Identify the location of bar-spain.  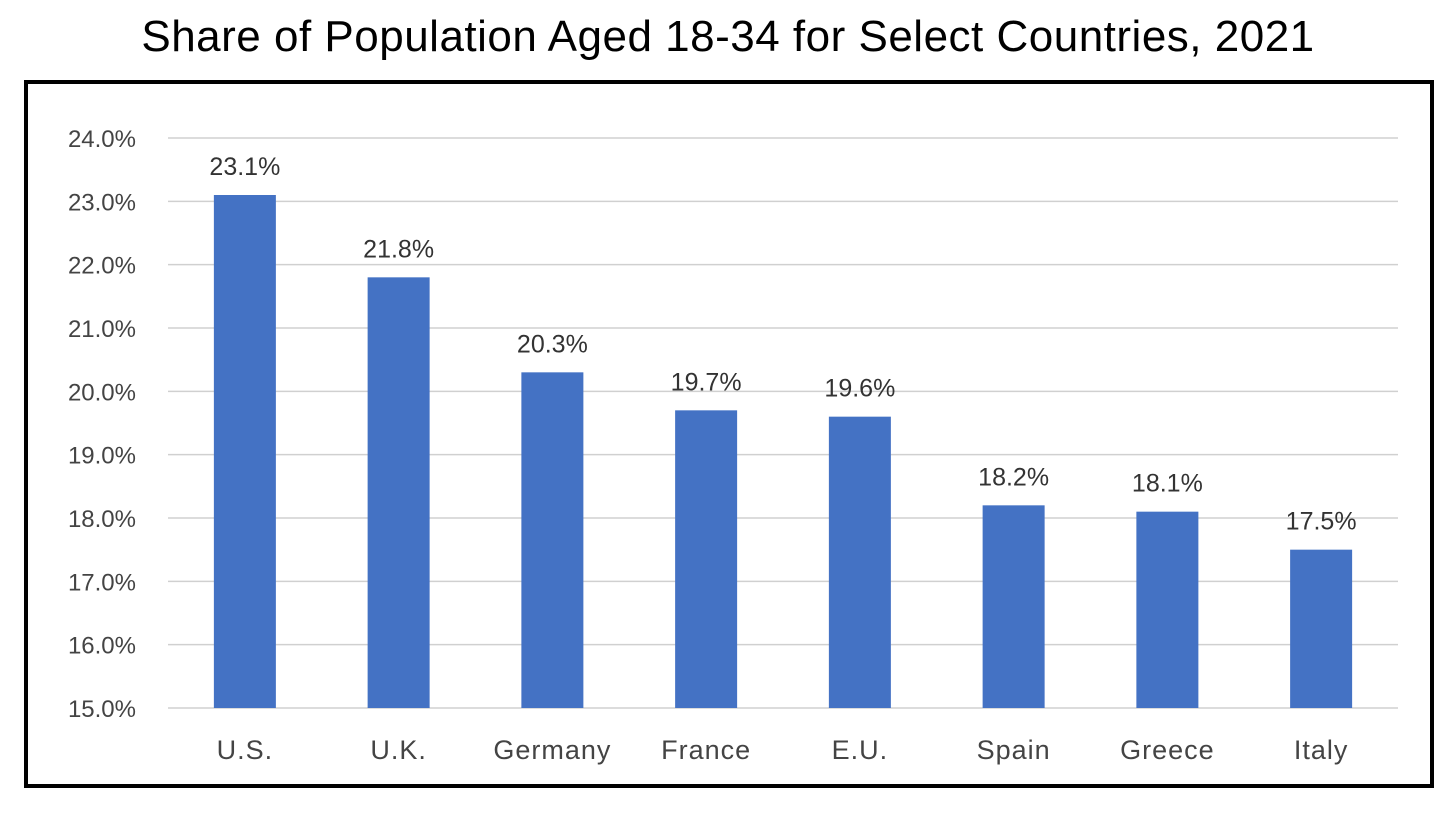
(1013, 606).